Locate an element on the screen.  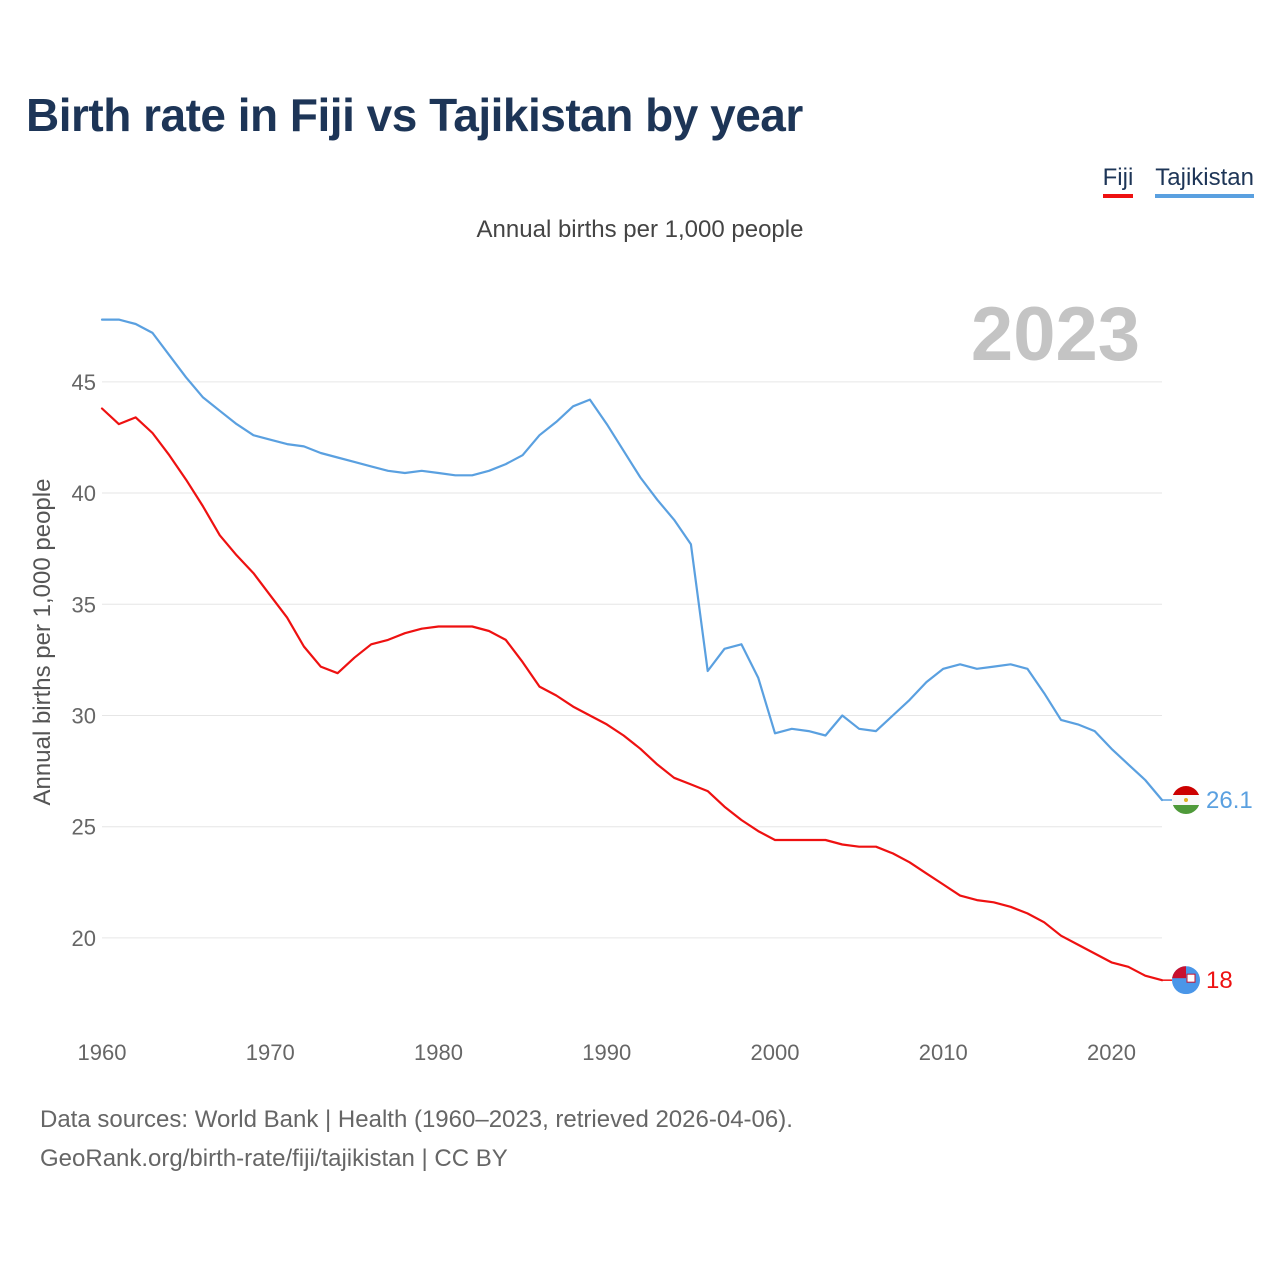
chart-title: Birth rate in Fiji vs Tajikistan by year is located at coordinates (414, 115).